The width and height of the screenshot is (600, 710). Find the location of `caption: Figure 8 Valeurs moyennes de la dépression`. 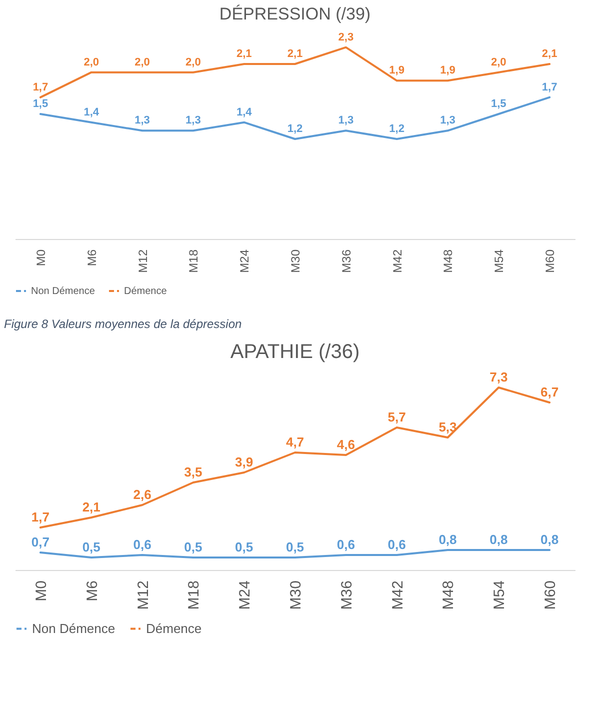

caption: Figure 8 Valeurs moyennes de la dépression is located at coordinates (123, 324).